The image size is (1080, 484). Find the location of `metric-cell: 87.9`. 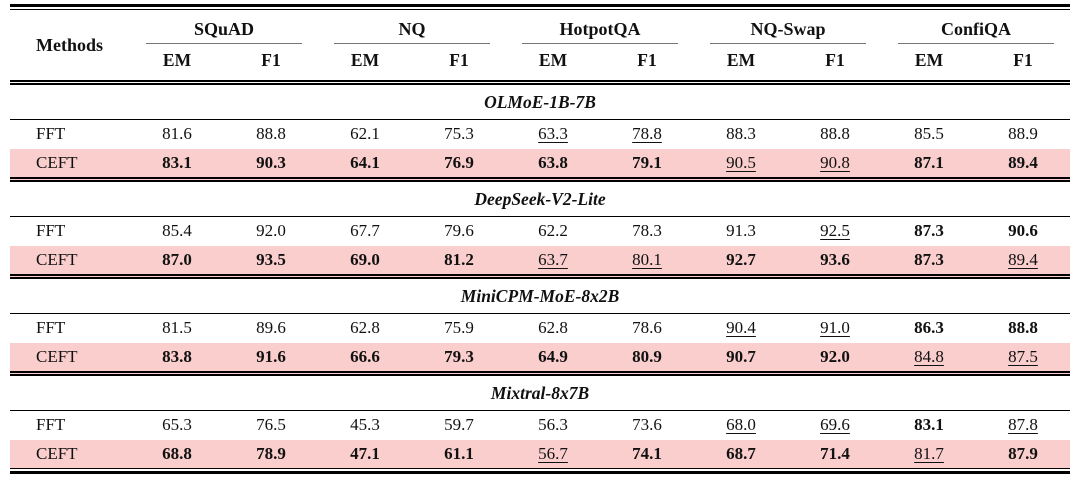

metric-cell: 87.9 is located at coordinates (1023, 453).